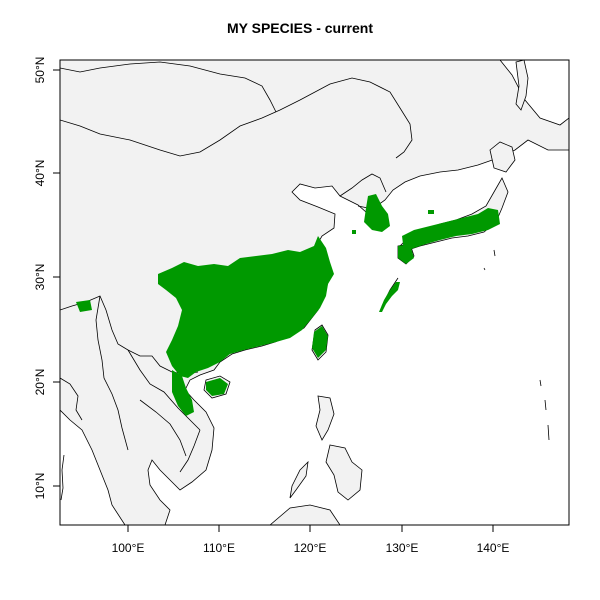 The image size is (600, 600). Describe the element at coordinates (325, 418) in the screenshot. I see `philippines-luzon` at that location.